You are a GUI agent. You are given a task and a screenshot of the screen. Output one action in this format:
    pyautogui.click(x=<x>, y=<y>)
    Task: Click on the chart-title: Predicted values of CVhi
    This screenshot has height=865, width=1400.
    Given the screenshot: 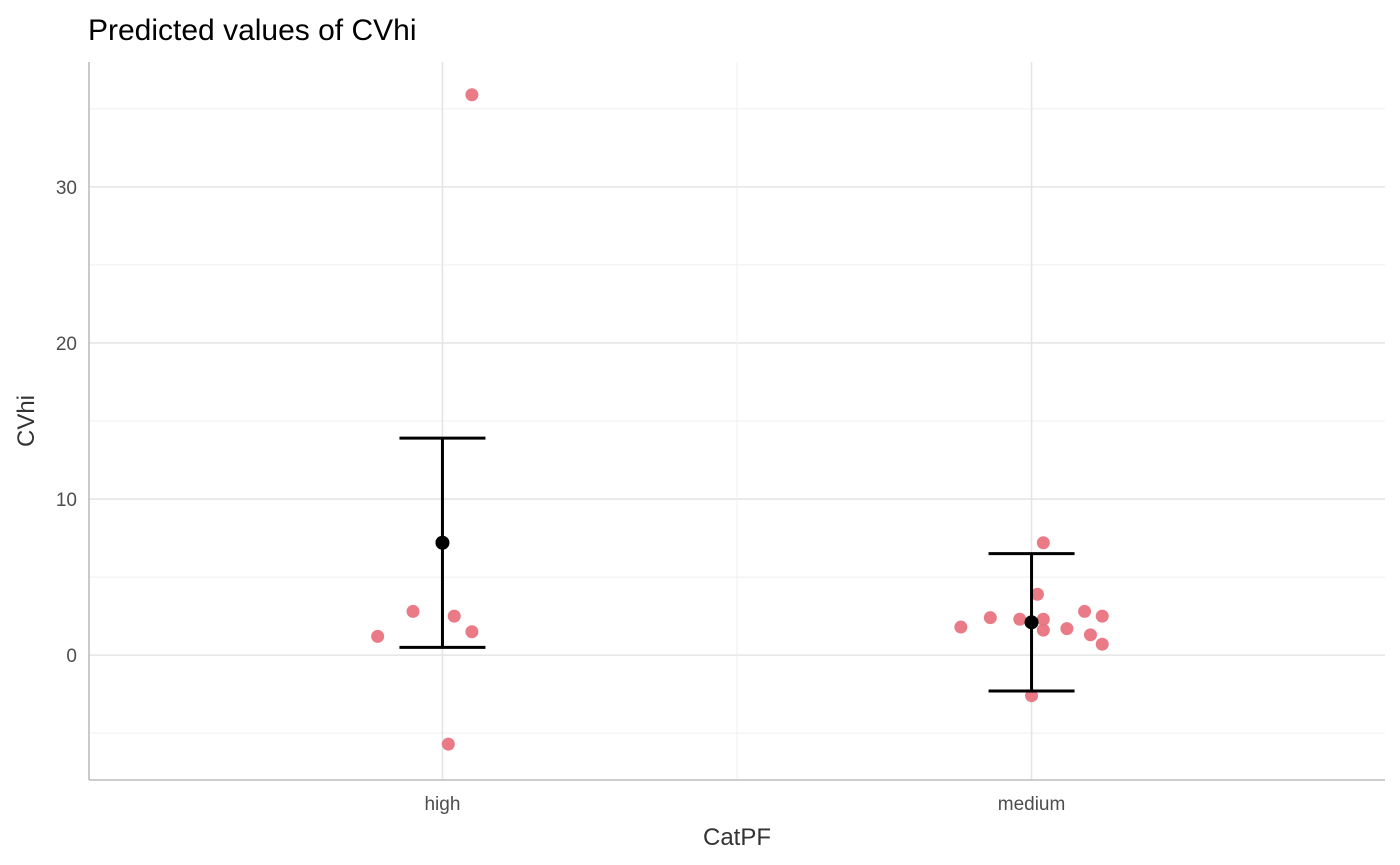 What is the action you would take?
    pyautogui.click(x=252, y=30)
    